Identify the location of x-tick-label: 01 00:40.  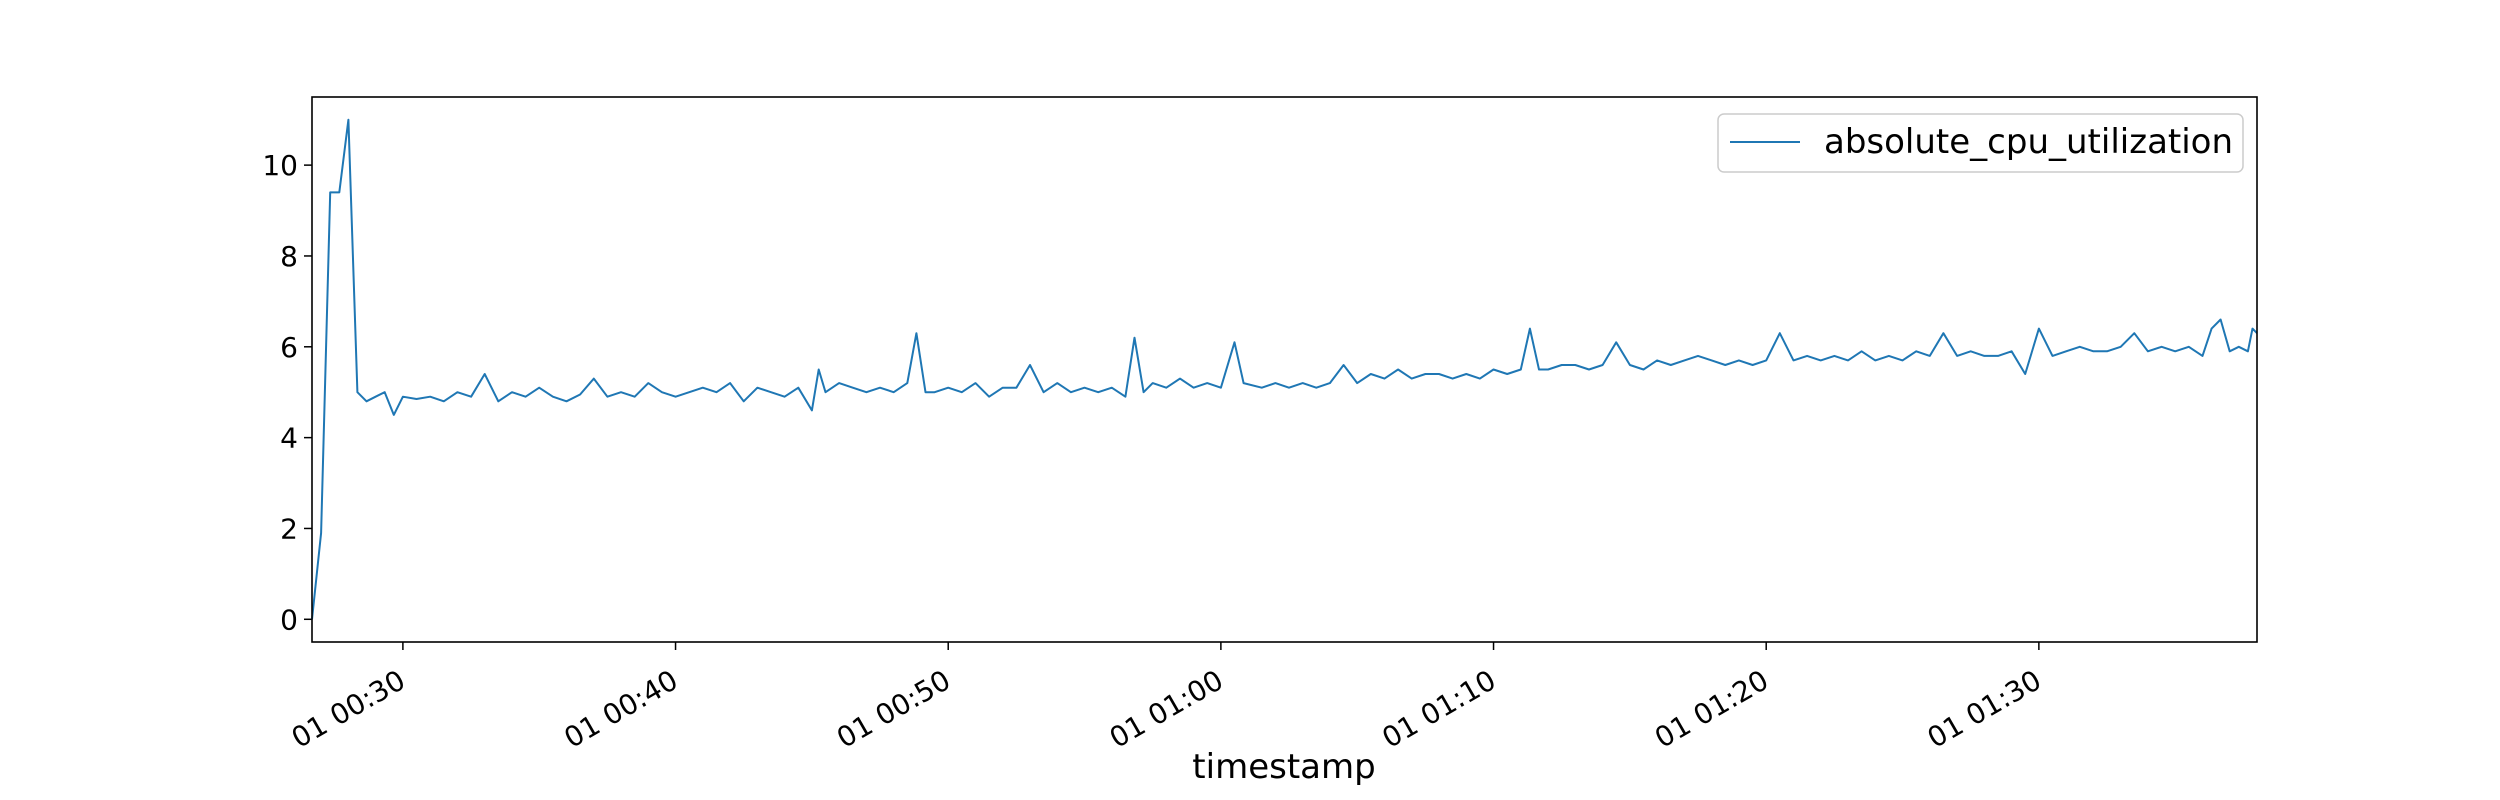
(620, 708).